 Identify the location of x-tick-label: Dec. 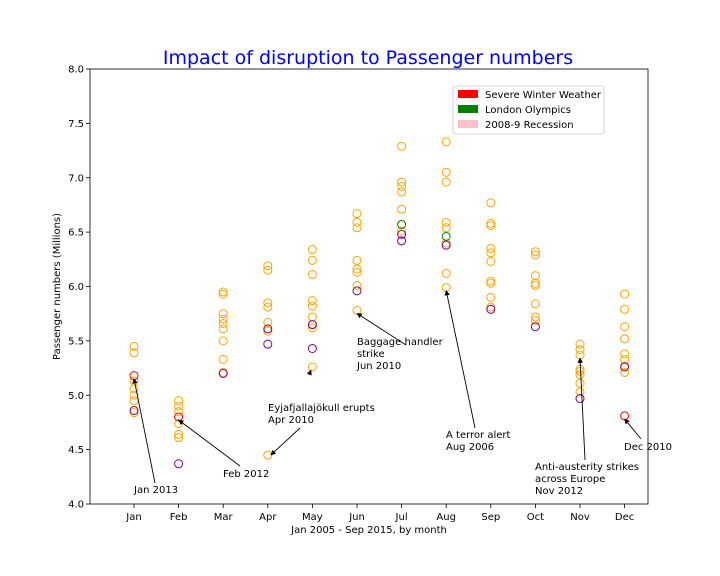
(624, 517).